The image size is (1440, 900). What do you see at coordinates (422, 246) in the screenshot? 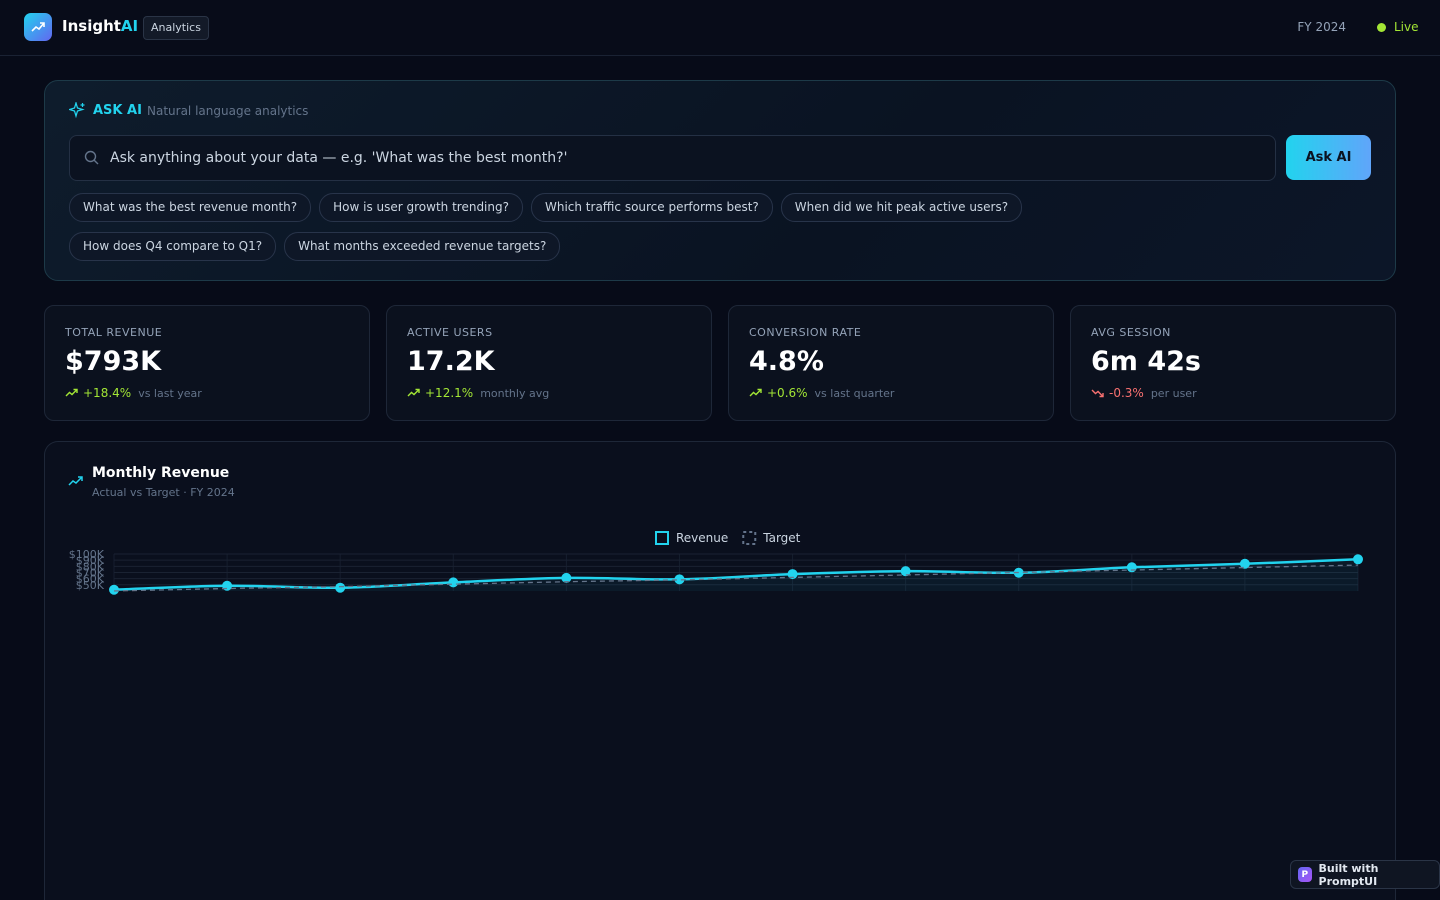
I see `suggestion-chip: What months exceeded revenue targets?` at bounding box center [422, 246].